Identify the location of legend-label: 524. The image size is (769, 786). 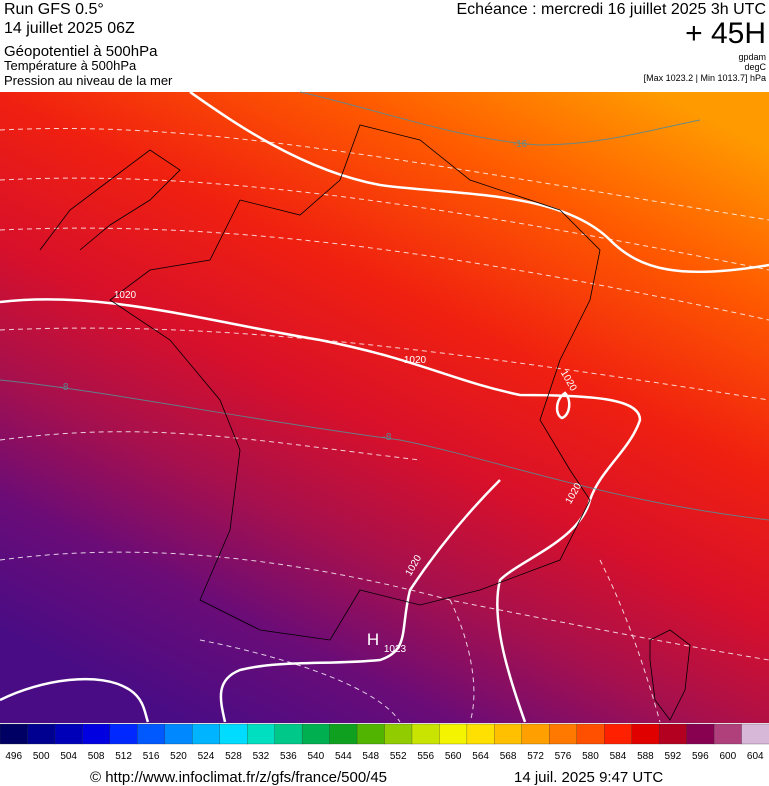
(206, 756).